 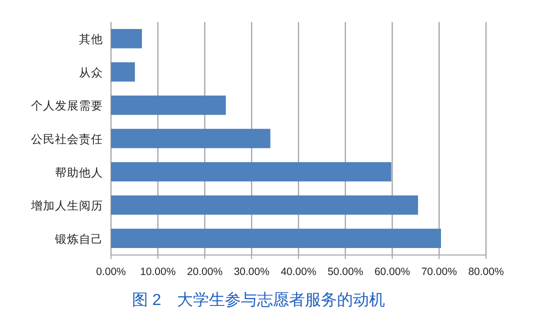 What do you see at coordinates (79, 173) in the screenshot?
I see `y-tick-label: 帮助他人` at bounding box center [79, 173].